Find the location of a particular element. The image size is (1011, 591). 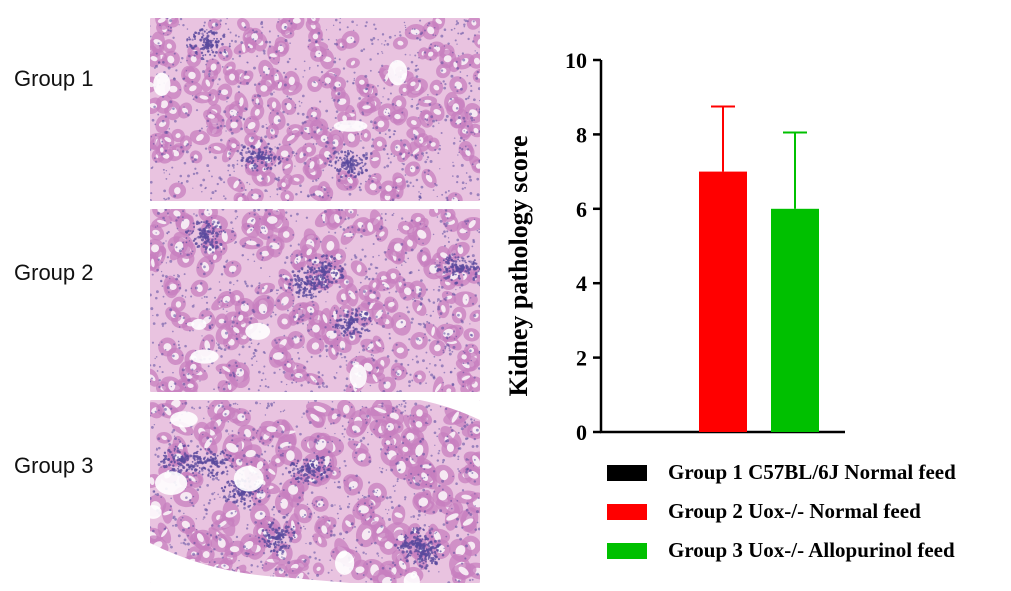

y-axis-label: Kidney pathology score is located at coordinates (518, 266).